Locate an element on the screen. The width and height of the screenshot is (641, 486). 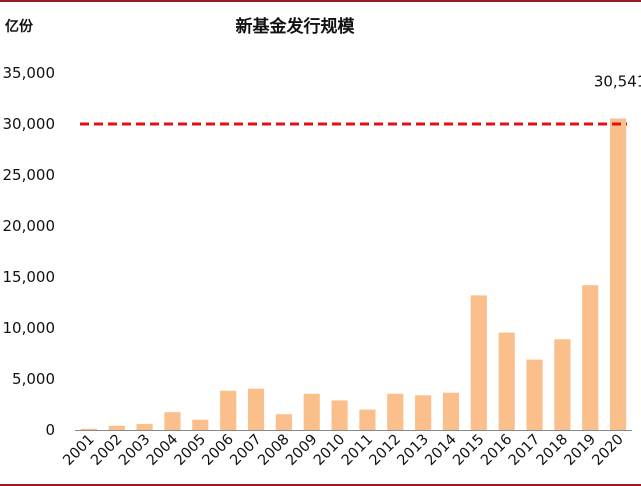
x-tick-label: 2007 is located at coordinates (245, 450).